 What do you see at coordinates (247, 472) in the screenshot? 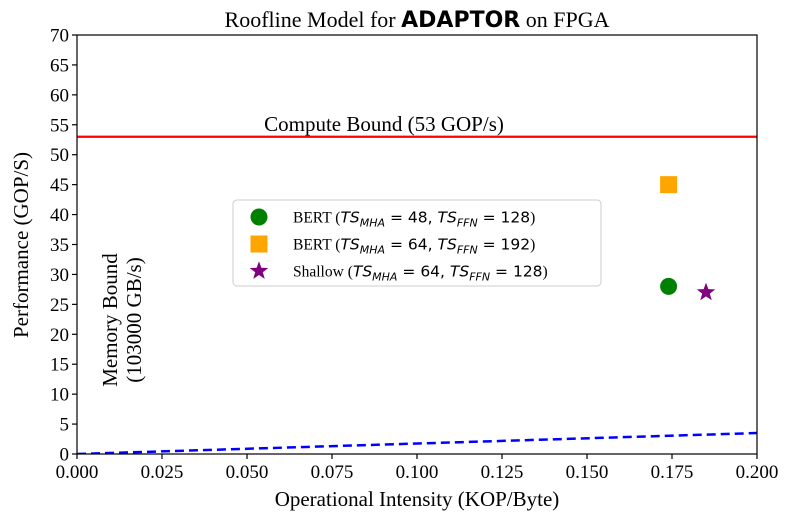
I see `x-tick-label: 0.050` at bounding box center [247, 472].